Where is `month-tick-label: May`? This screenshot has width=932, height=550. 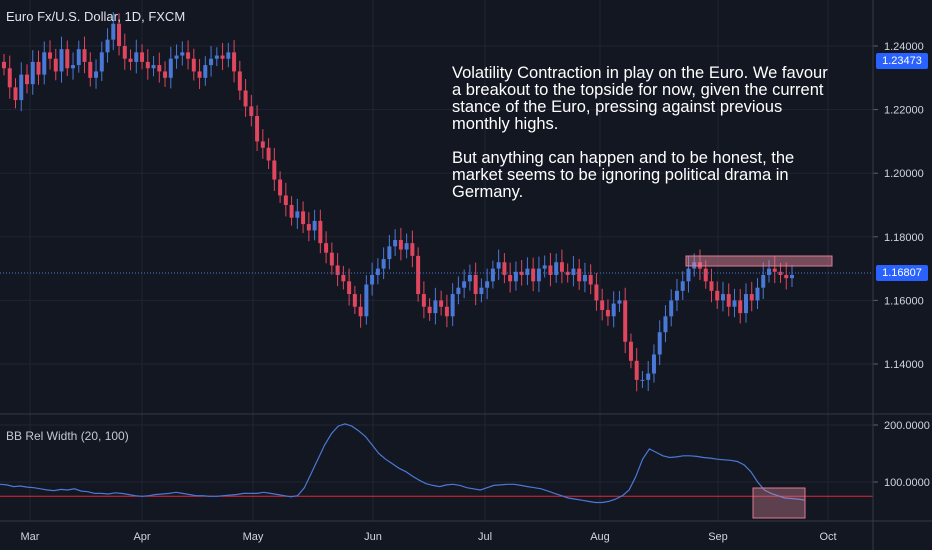
month-tick-label: May is located at coordinates (253, 537).